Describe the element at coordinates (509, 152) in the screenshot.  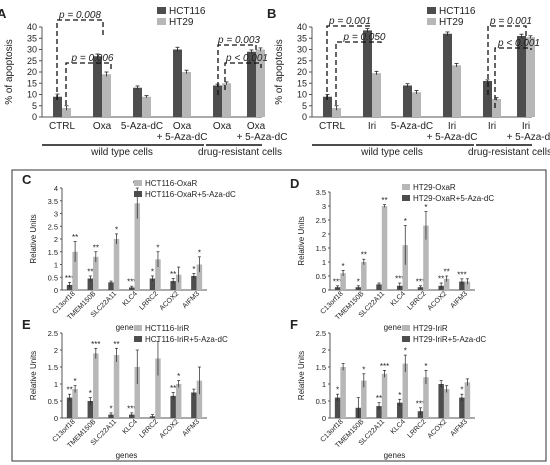
I see `resistant-label: drug-resistant cells` at that location.